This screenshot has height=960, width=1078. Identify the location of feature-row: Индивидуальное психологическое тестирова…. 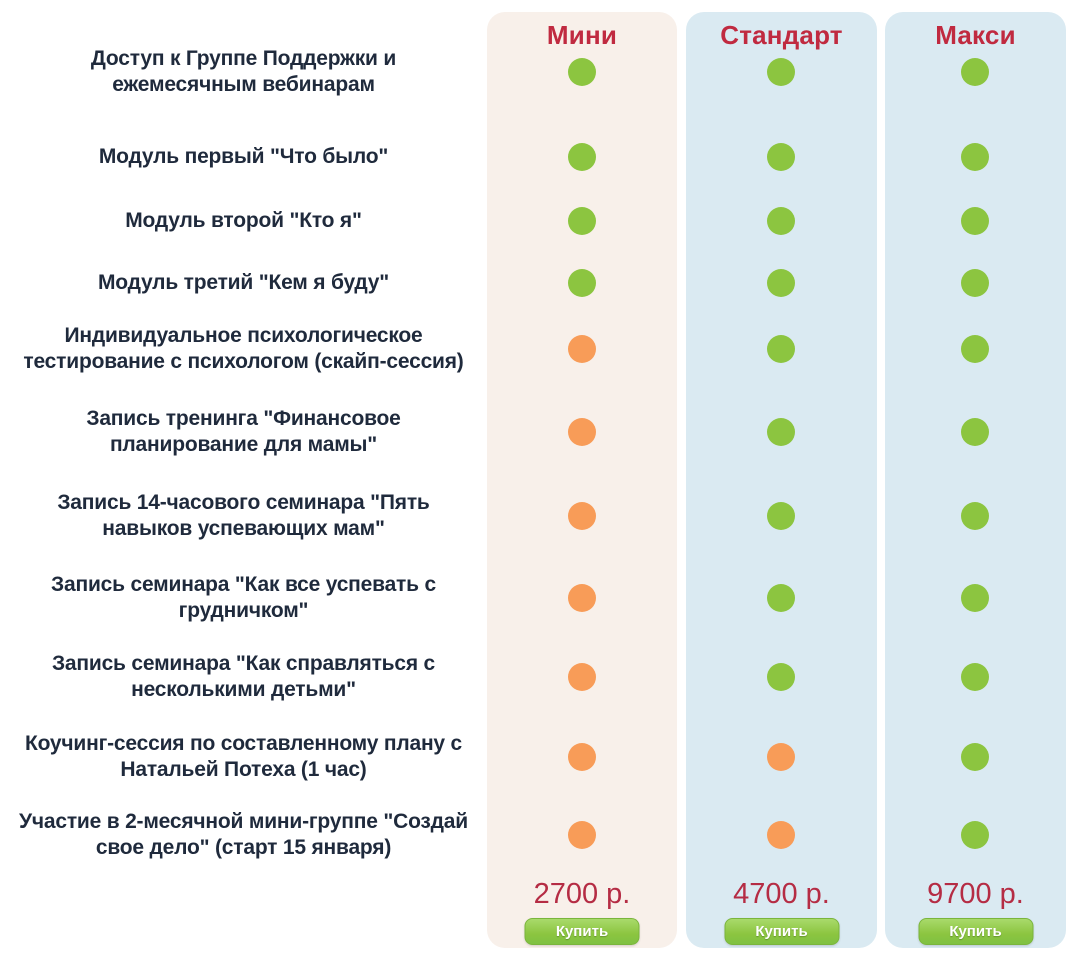
(539, 349).